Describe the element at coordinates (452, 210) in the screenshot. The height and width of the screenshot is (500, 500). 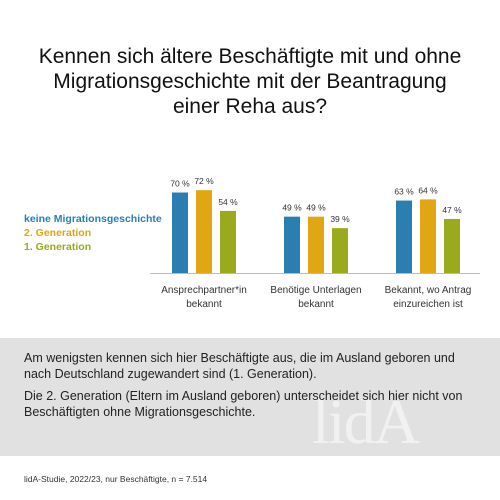
I see `data-label-gen1-3: 47 %` at that location.